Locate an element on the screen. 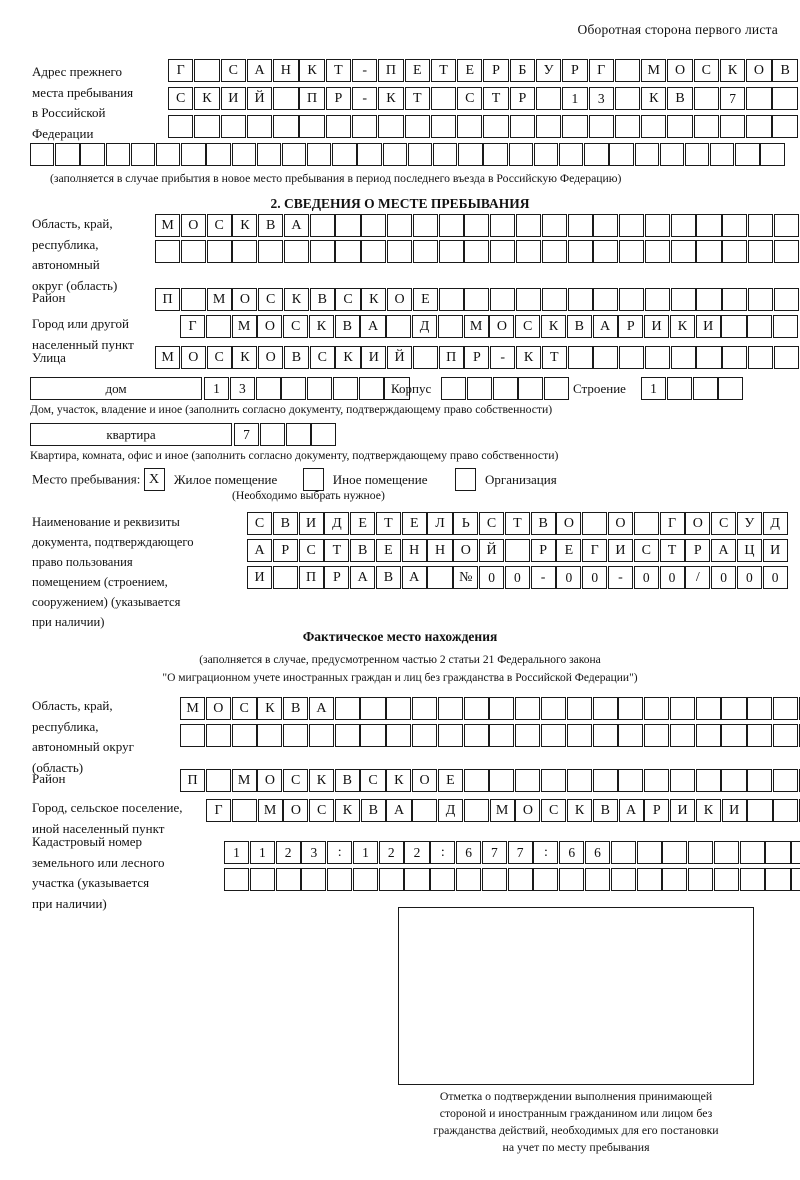 The height and width of the screenshot is (1180, 800). district-cell-5: К is located at coordinates (296, 299).